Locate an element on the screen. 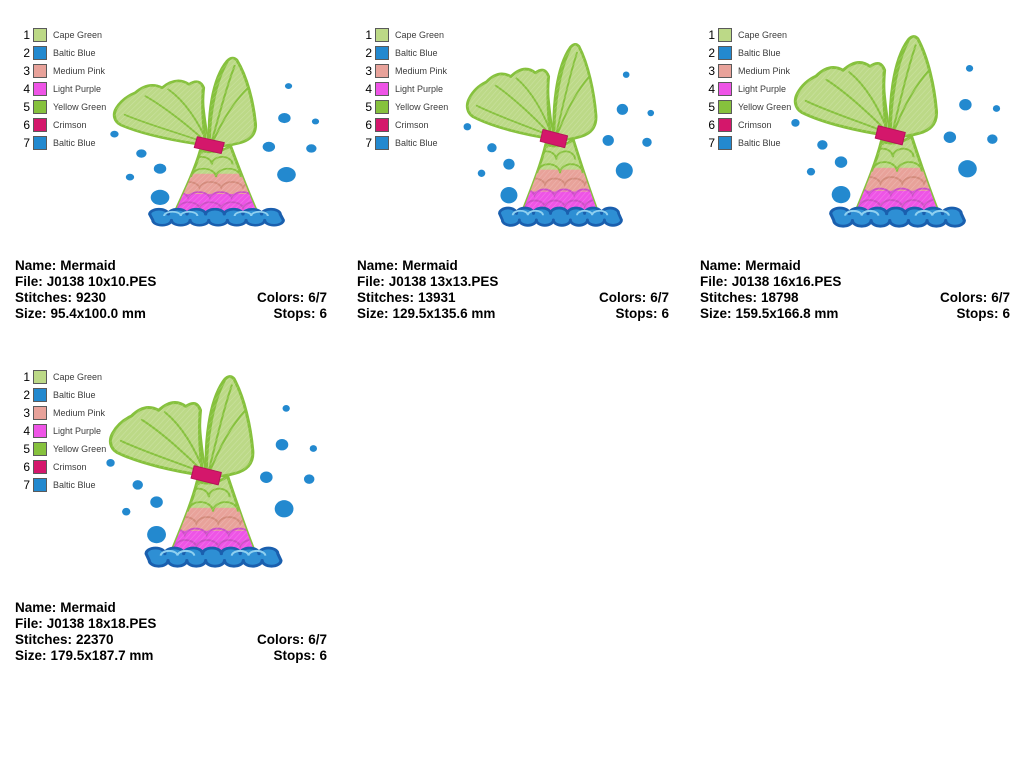 The image size is (1024, 759). file-value: J0138 10x10.PES is located at coordinates (101, 281).